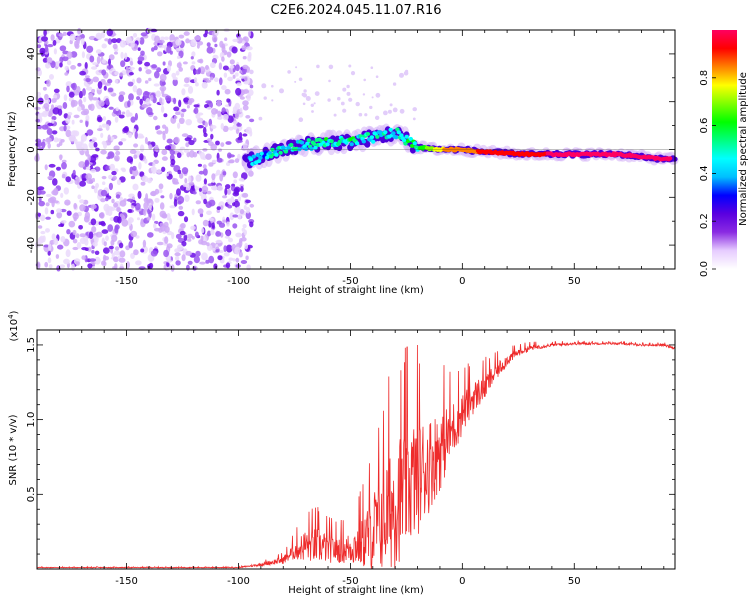 The height and width of the screenshot is (600, 750). Describe the element at coordinates (462, 281) in the screenshot. I see `x-tick-label: 0` at that location.